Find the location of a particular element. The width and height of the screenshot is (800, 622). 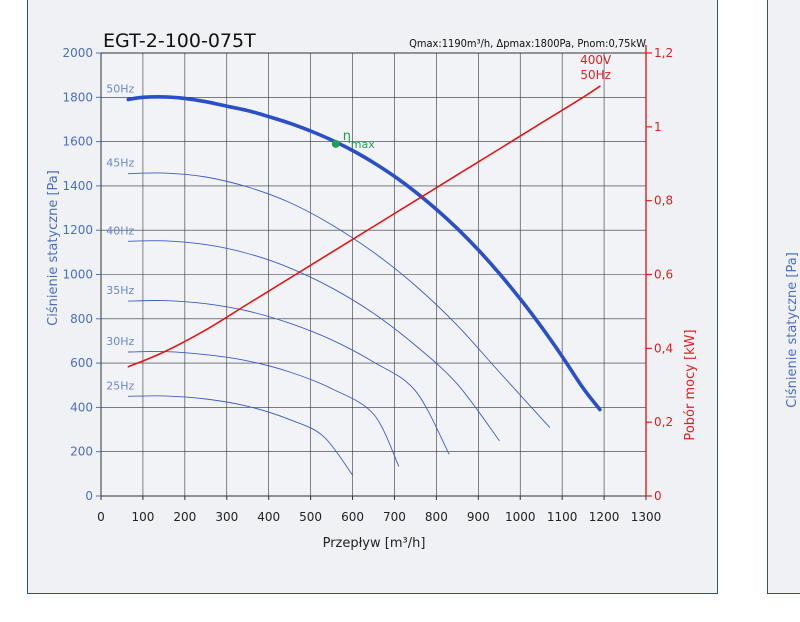

x-tick-label: 800 is located at coordinates (436, 517).